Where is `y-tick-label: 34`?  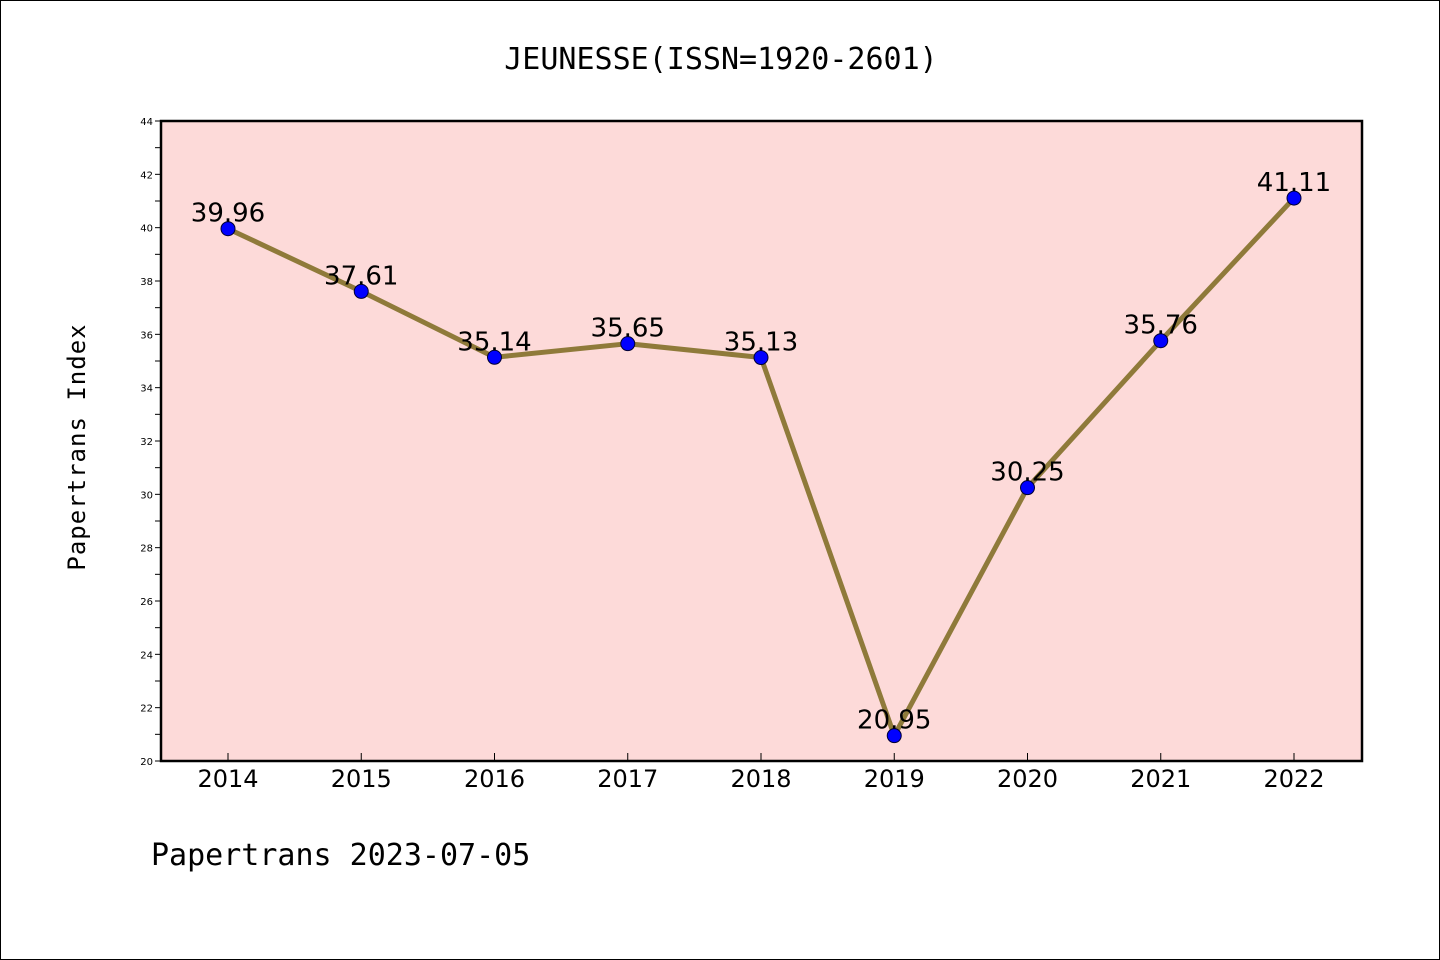 y-tick-label: 34 is located at coordinates (146, 389).